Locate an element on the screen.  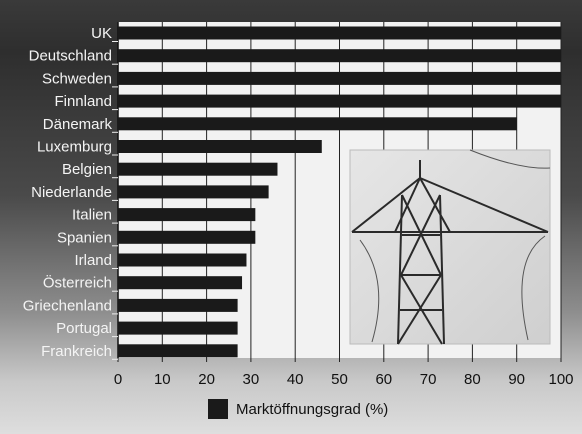
category-label: Dänemark is located at coordinates (78, 124).